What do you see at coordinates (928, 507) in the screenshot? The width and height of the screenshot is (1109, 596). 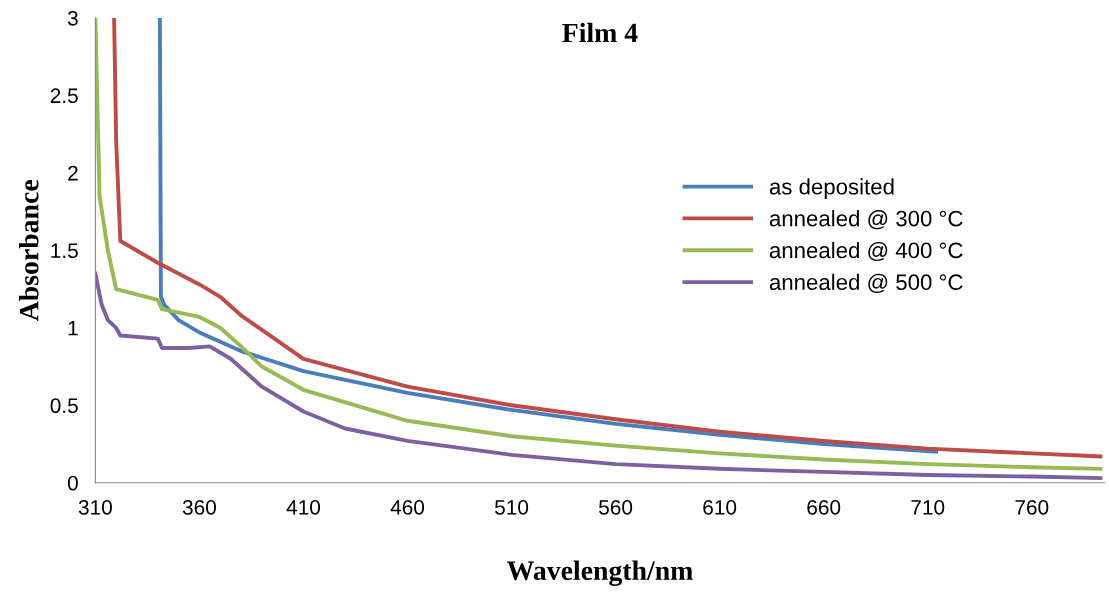 I see `x-tick-label: 710` at bounding box center [928, 507].